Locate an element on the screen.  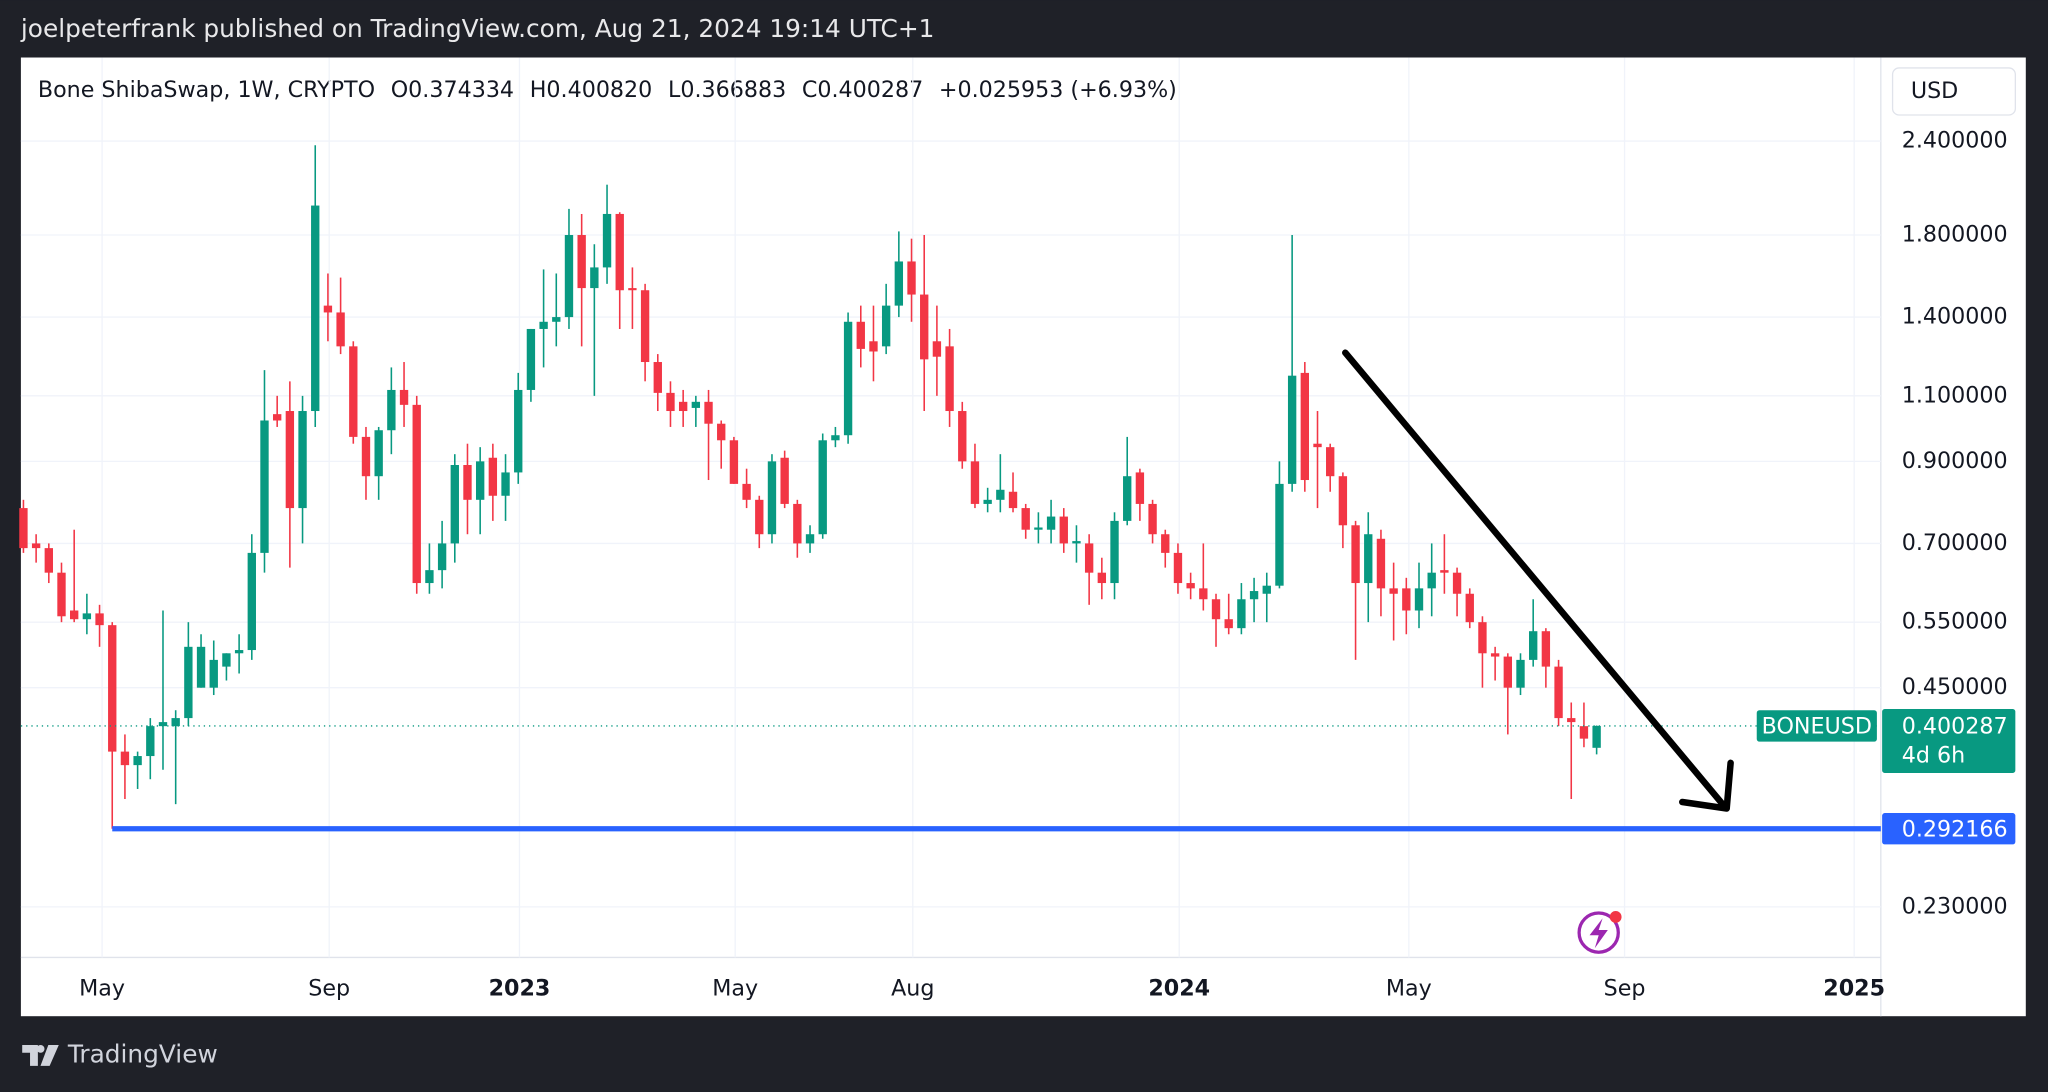
symbol-tag: BONEUSD is located at coordinates (1817, 727).